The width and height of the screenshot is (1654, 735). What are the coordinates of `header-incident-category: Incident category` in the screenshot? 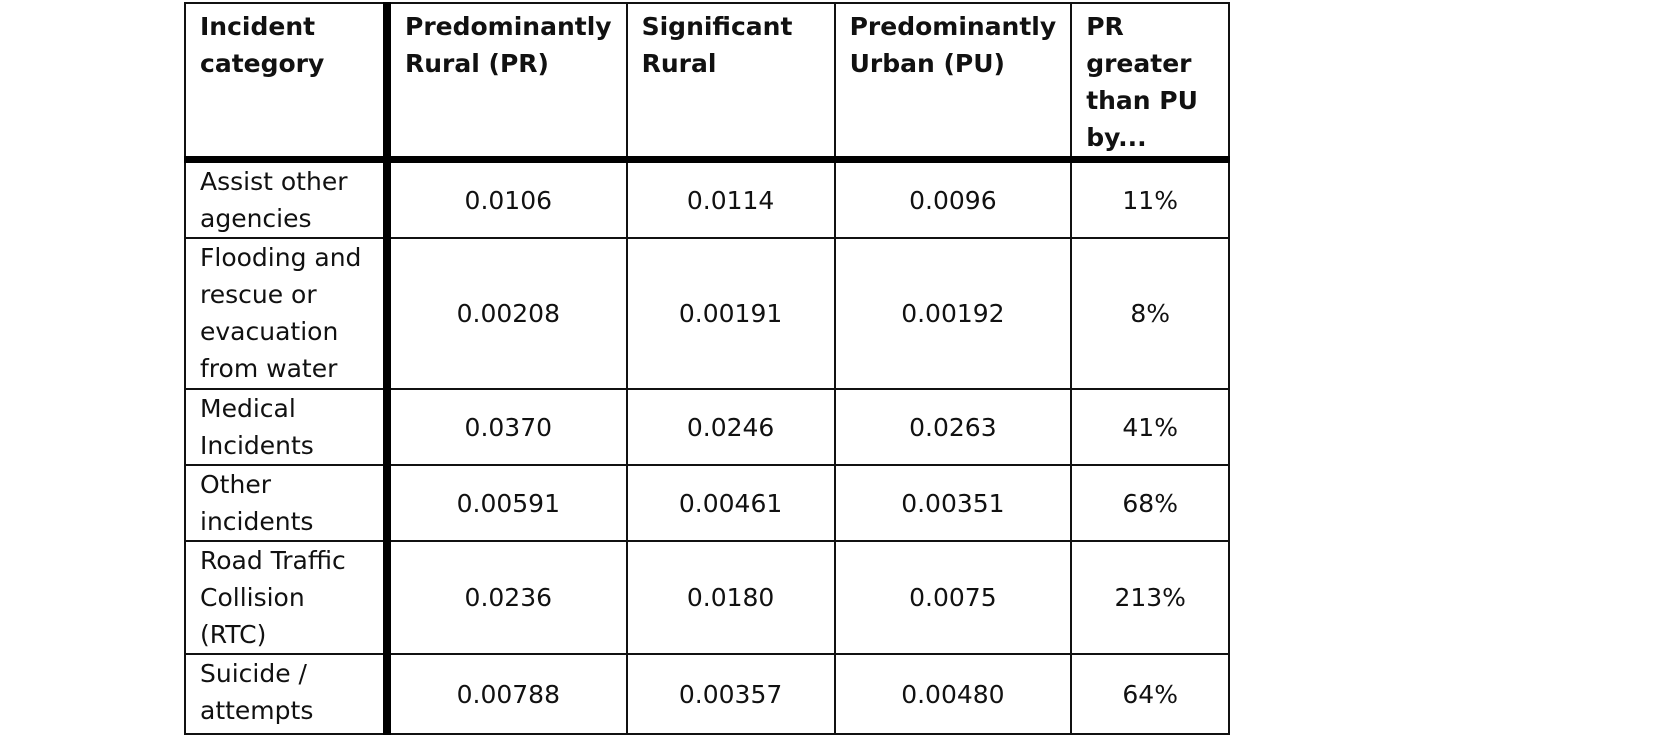 It's located at (287, 82).